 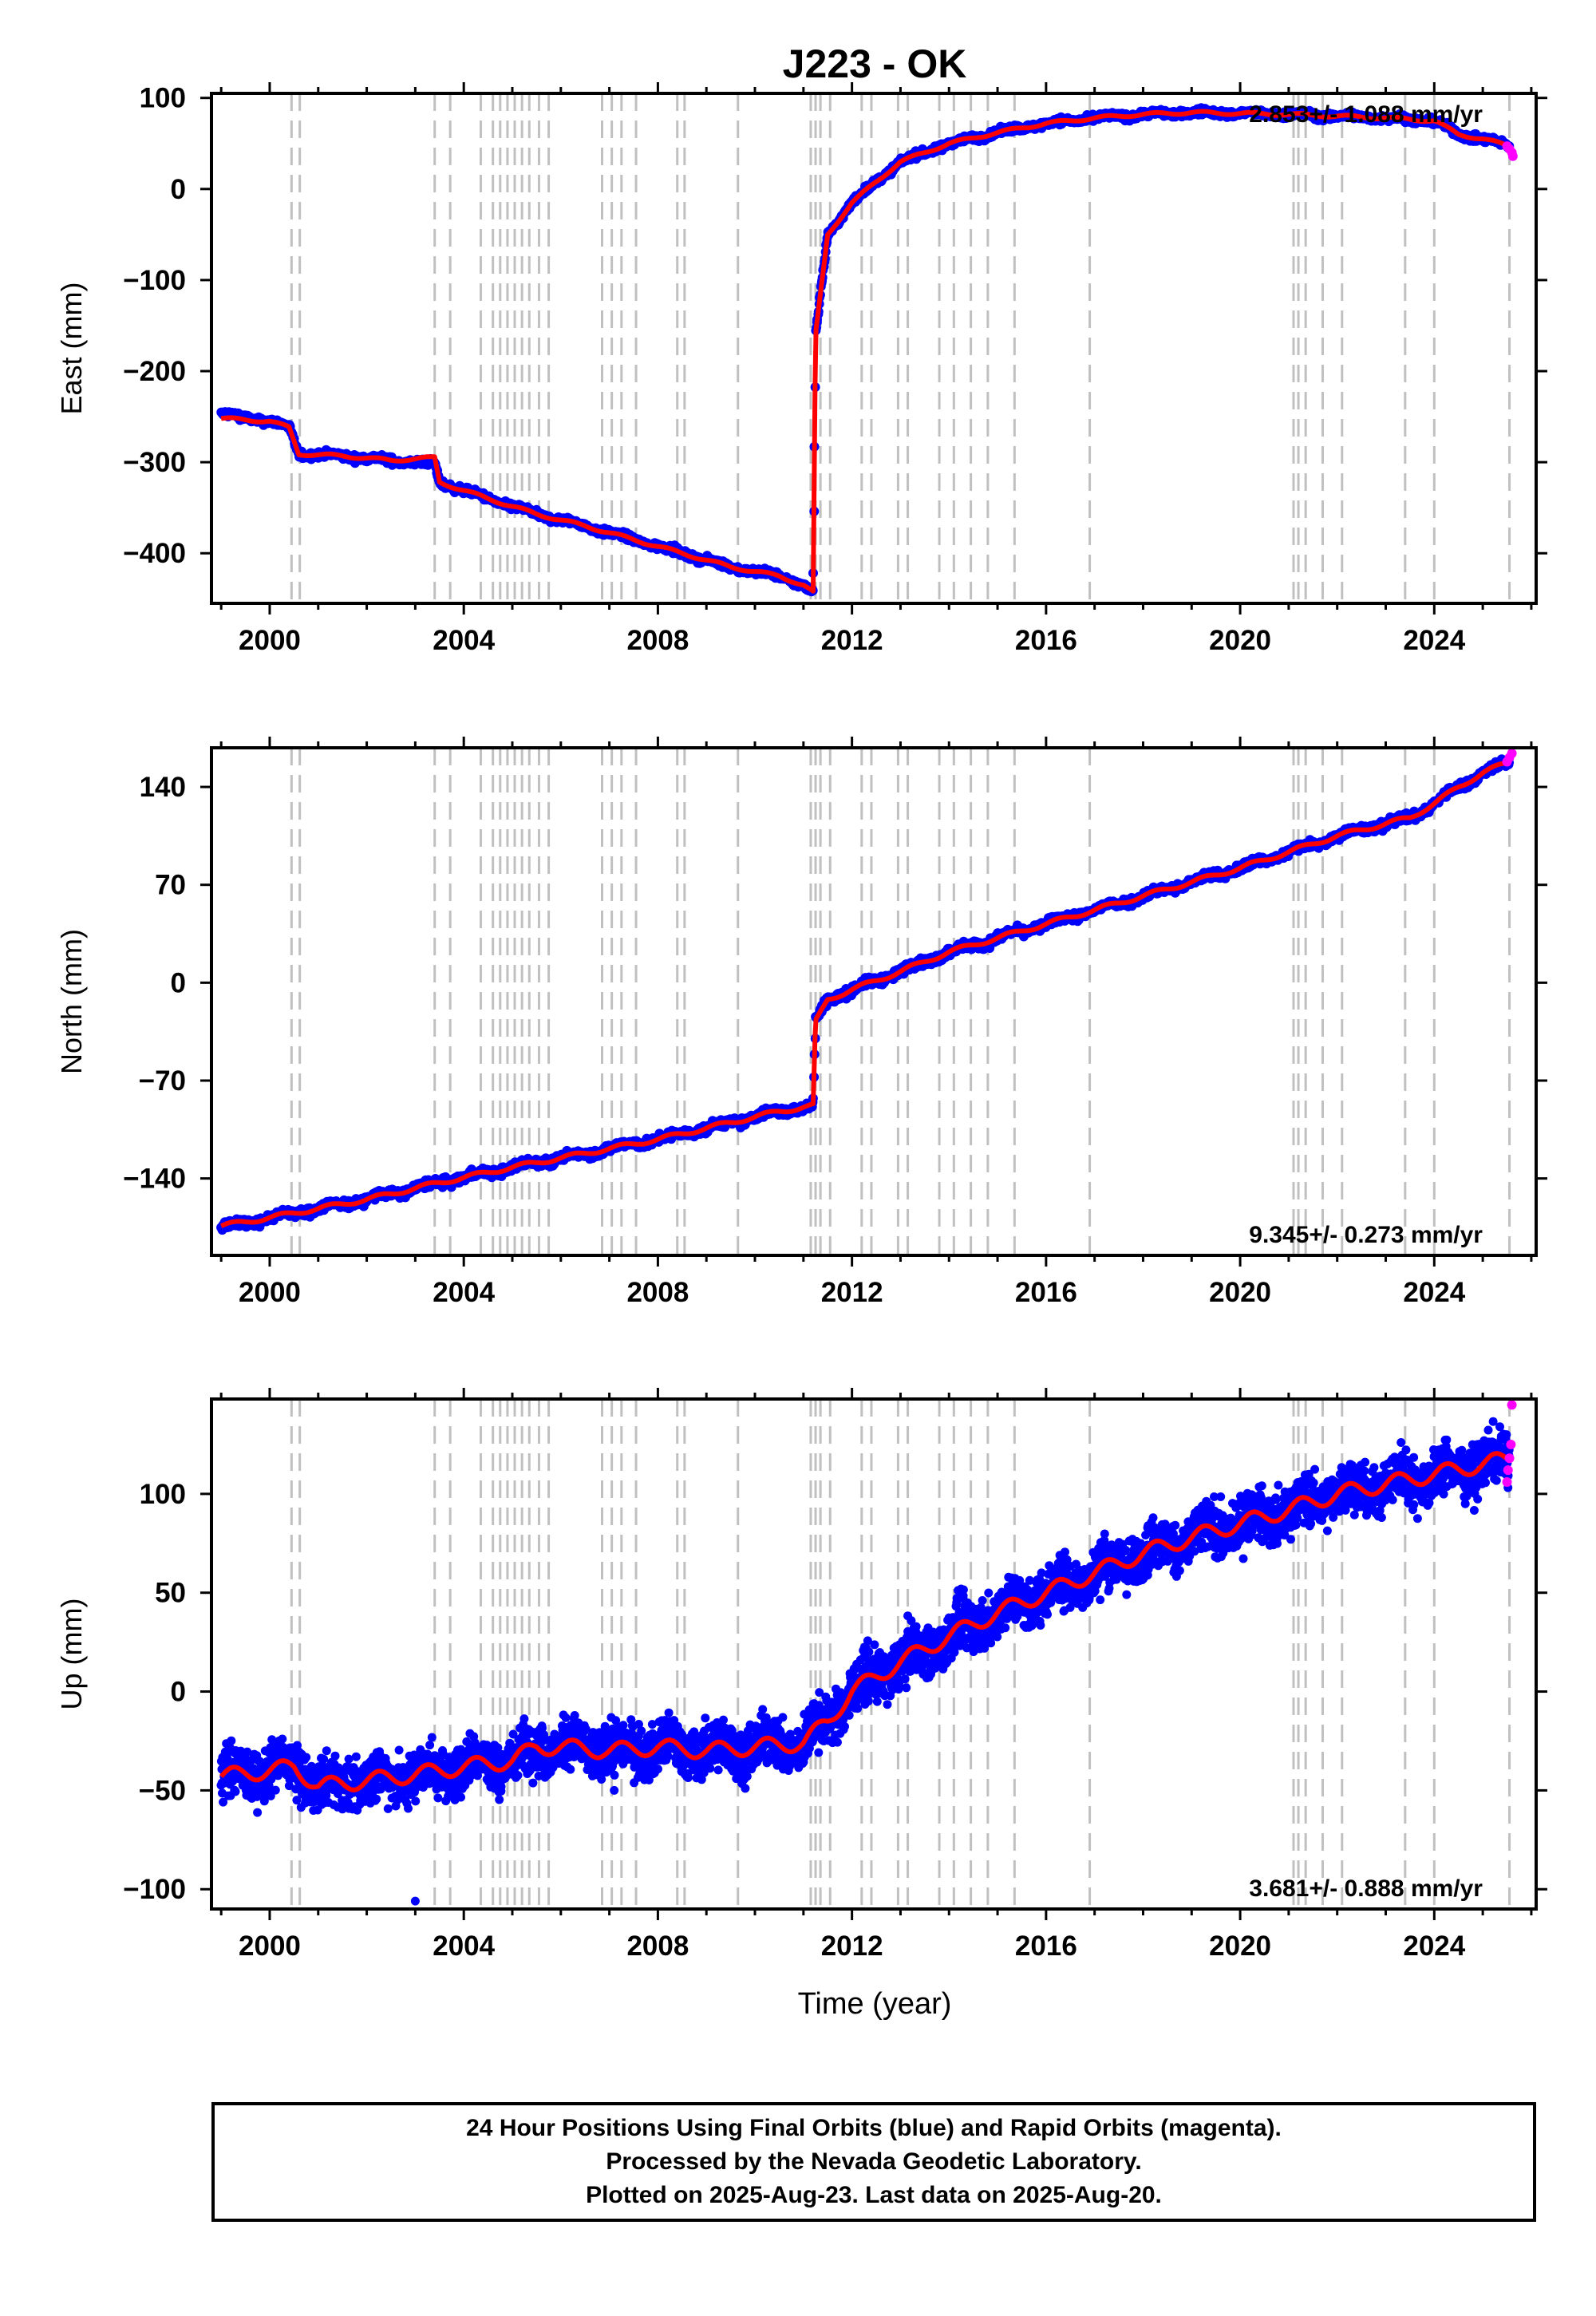 I want to click on north-rate-text: 9.345+/- 0.273 mm/yr, so click(x=1366, y=1235).